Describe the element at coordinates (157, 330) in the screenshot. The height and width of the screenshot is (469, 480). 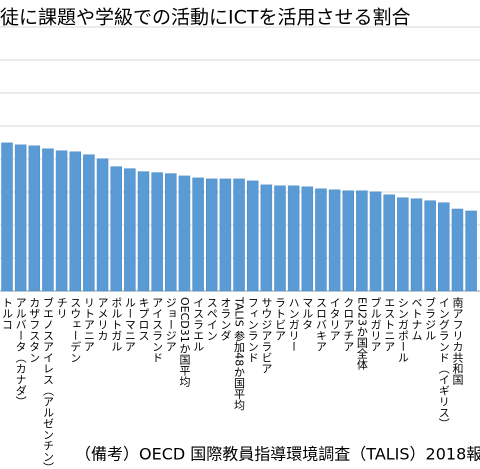
I see `x-tick-label: アイスランド` at that location.